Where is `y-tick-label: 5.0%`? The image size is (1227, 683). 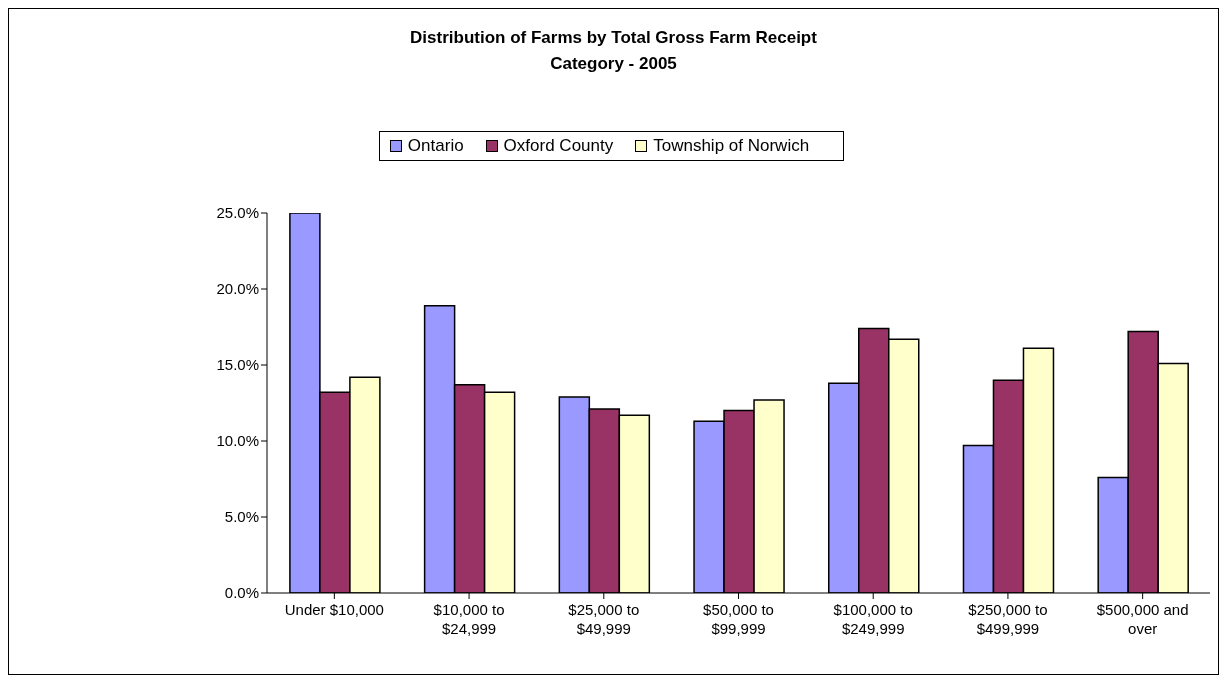
y-tick-label: 5.0% is located at coordinates (241, 517).